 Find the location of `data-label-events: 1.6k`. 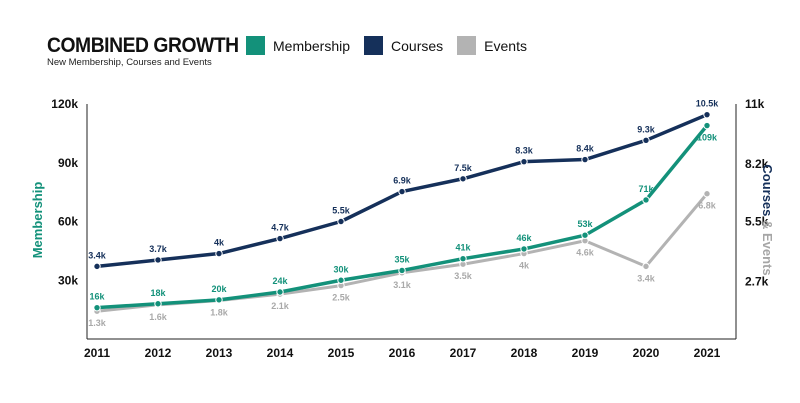

data-label-events: 1.6k is located at coordinates (158, 317).